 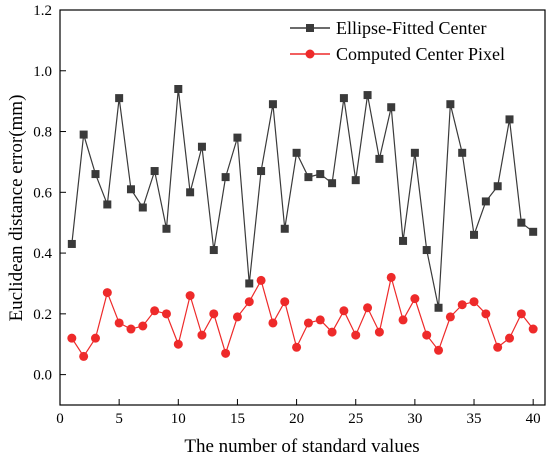 What do you see at coordinates (178, 419) in the screenshot?
I see `x-tick-label: 10` at bounding box center [178, 419].